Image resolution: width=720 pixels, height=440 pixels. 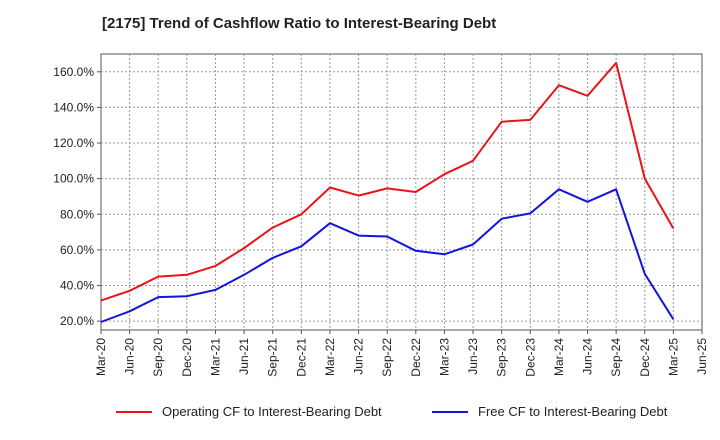 What do you see at coordinates (473, 356) in the screenshot?
I see `x-tick-label: Jun-23` at bounding box center [473, 356].